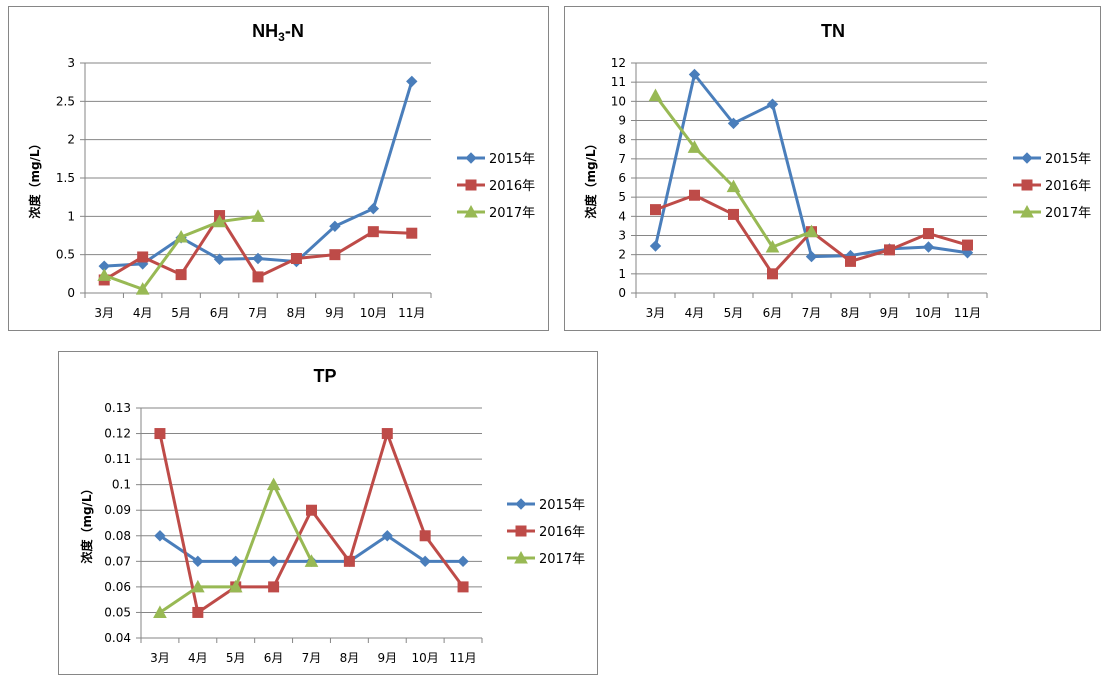 Image resolution: width=1101 pixels, height=682 pixels. I want to click on x-tick-label: 10月, so click(373, 313).